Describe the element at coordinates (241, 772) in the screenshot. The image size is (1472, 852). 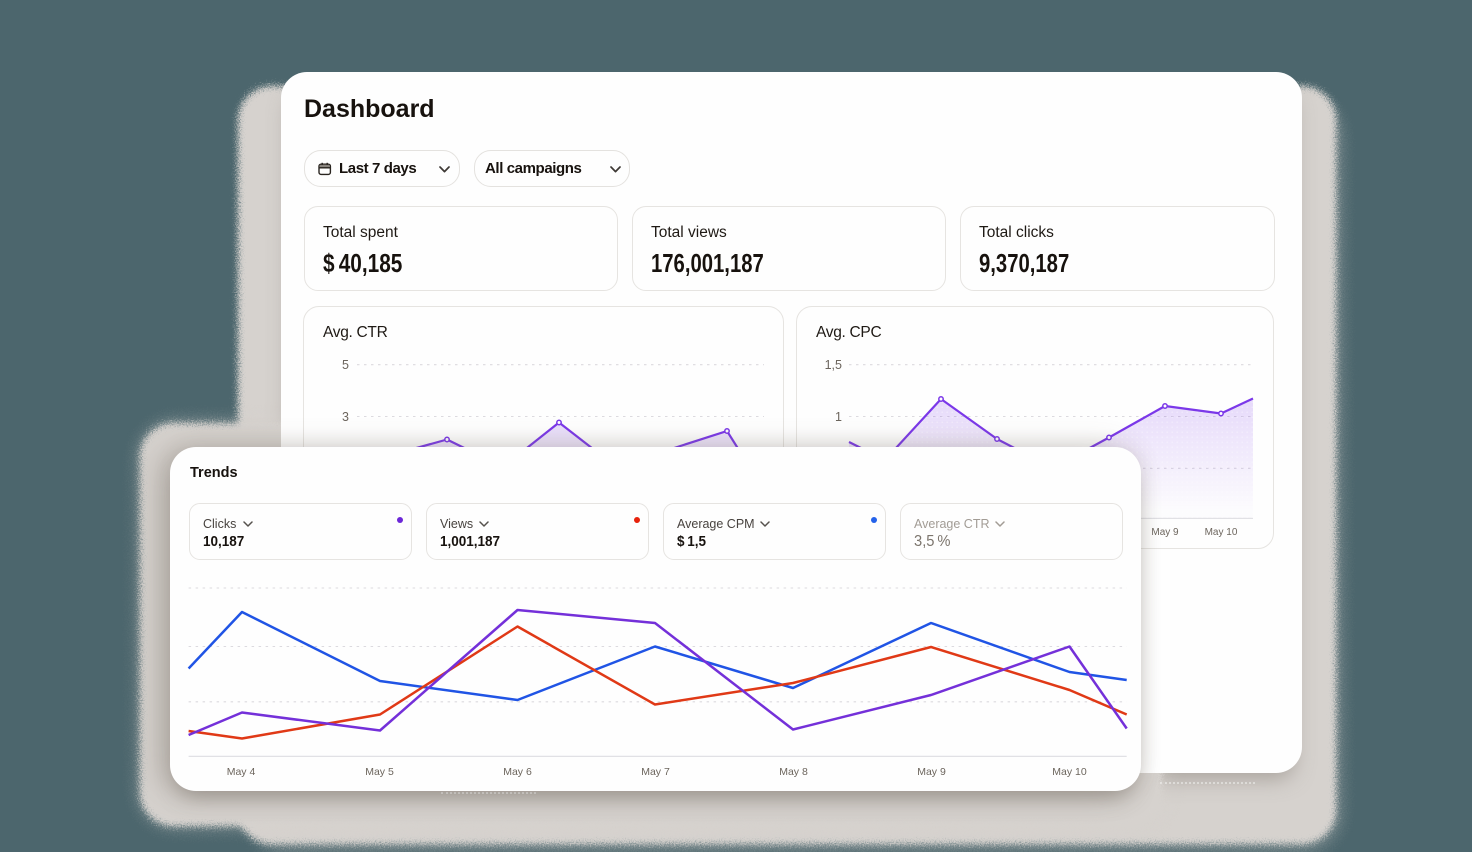
I see `svg-text: May 4` at that location.